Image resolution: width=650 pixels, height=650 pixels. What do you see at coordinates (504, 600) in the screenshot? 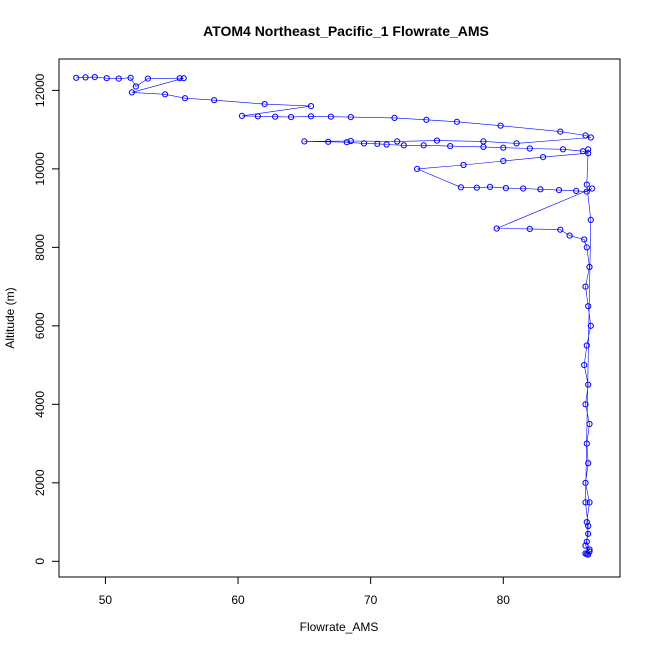
I see `x-tick-label: 80` at bounding box center [504, 600].